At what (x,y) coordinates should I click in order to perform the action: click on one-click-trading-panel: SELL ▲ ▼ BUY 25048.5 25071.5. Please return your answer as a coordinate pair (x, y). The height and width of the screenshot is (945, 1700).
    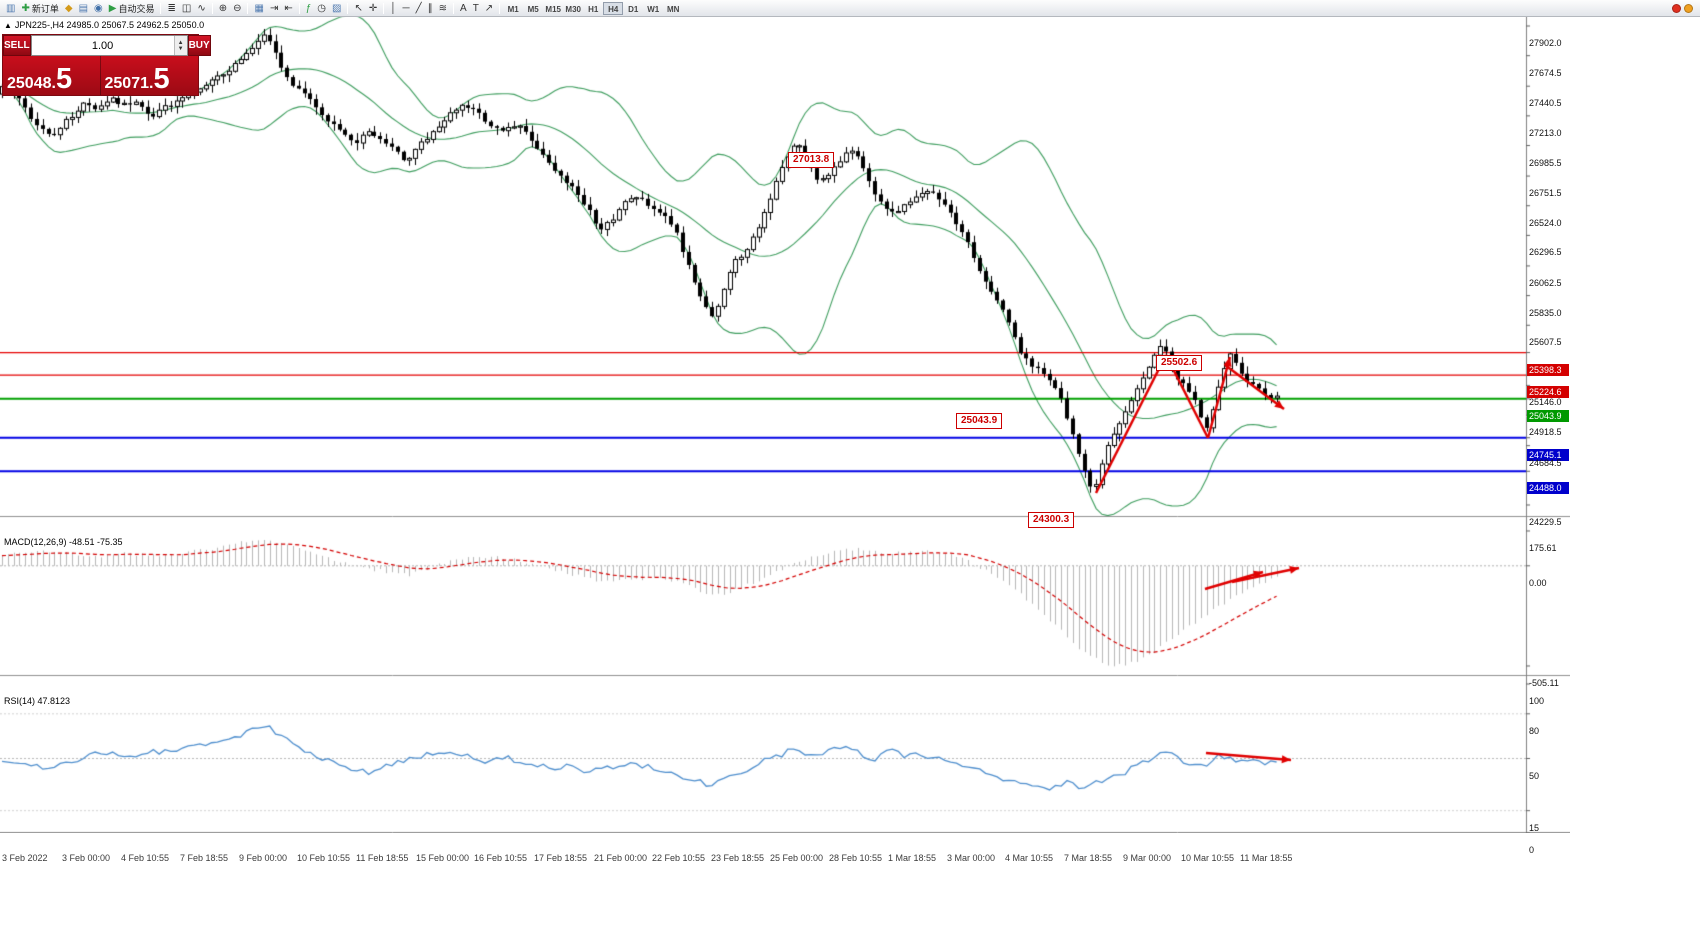
    Looking at the image, I should click on (106, 65).